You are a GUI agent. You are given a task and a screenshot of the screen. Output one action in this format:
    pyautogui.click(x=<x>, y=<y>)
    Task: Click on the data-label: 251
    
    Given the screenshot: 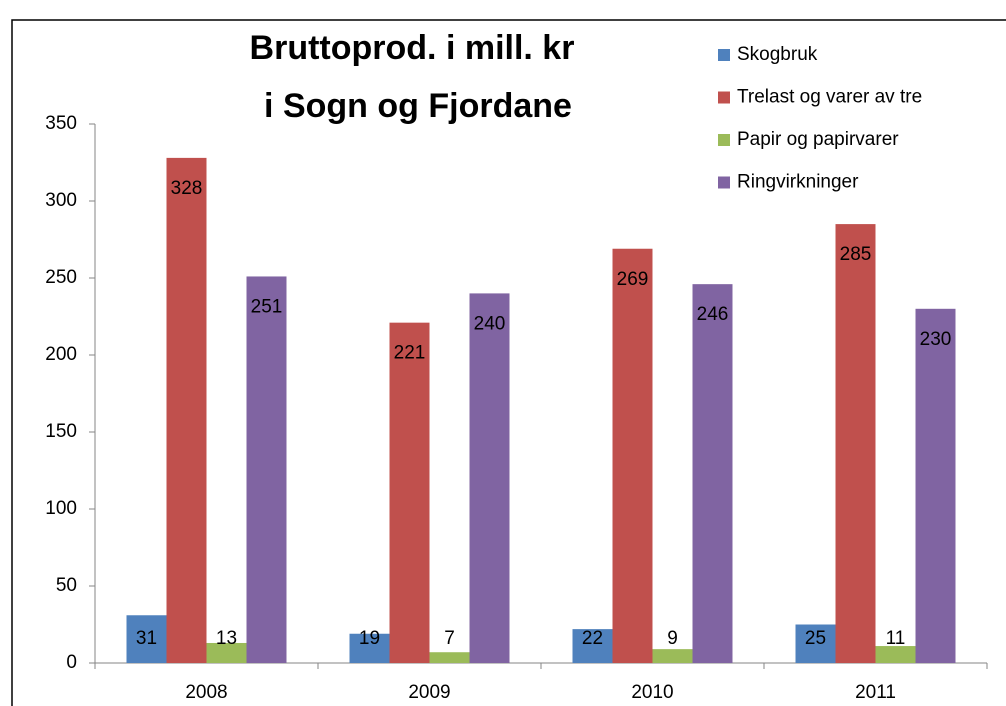 What is the action you would take?
    pyautogui.click(x=267, y=306)
    